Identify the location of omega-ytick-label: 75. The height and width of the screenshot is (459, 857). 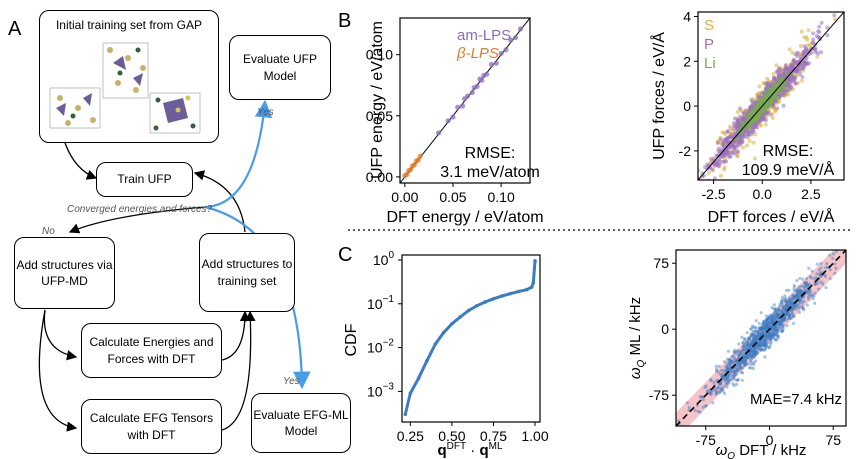
(661, 263).